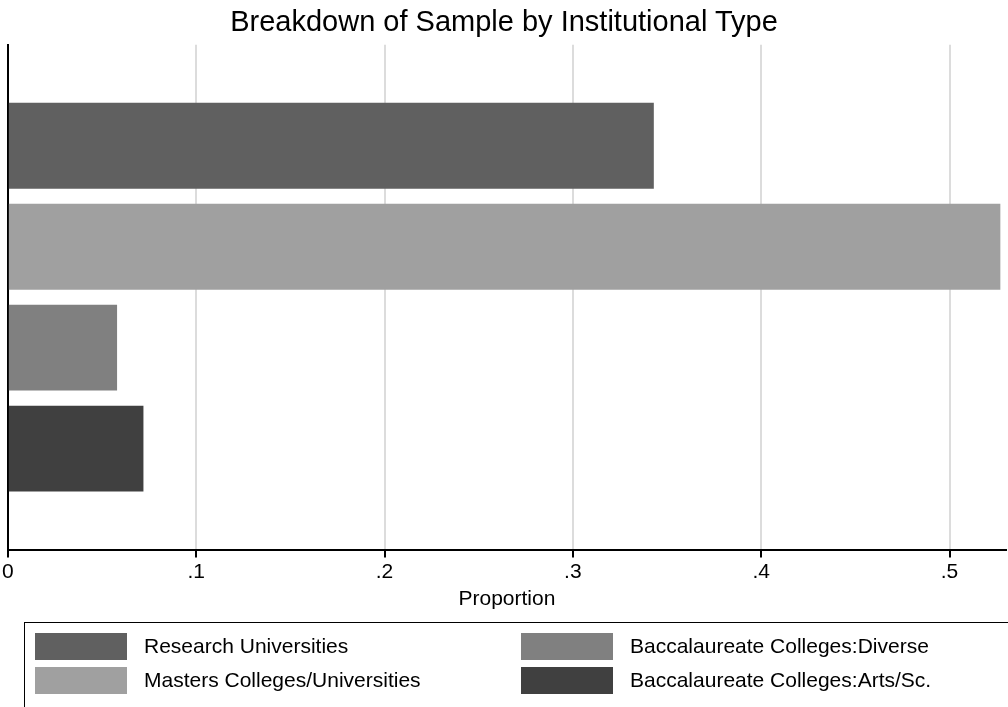  Describe the element at coordinates (573, 570) in the screenshot. I see `x-tick-label: .3` at that location.